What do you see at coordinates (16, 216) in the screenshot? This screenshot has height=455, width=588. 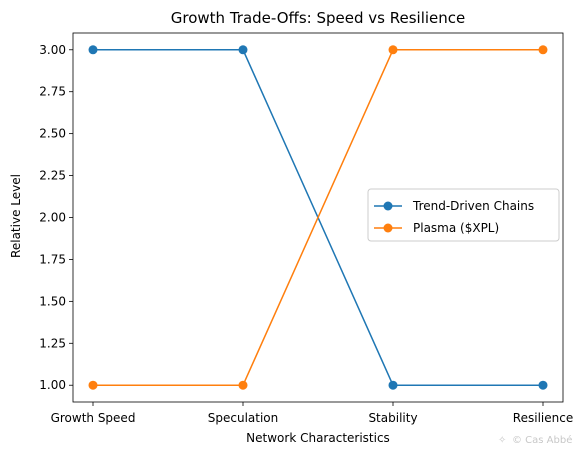 I see `y-axis-title: Relative Level` at bounding box center [16, 216].